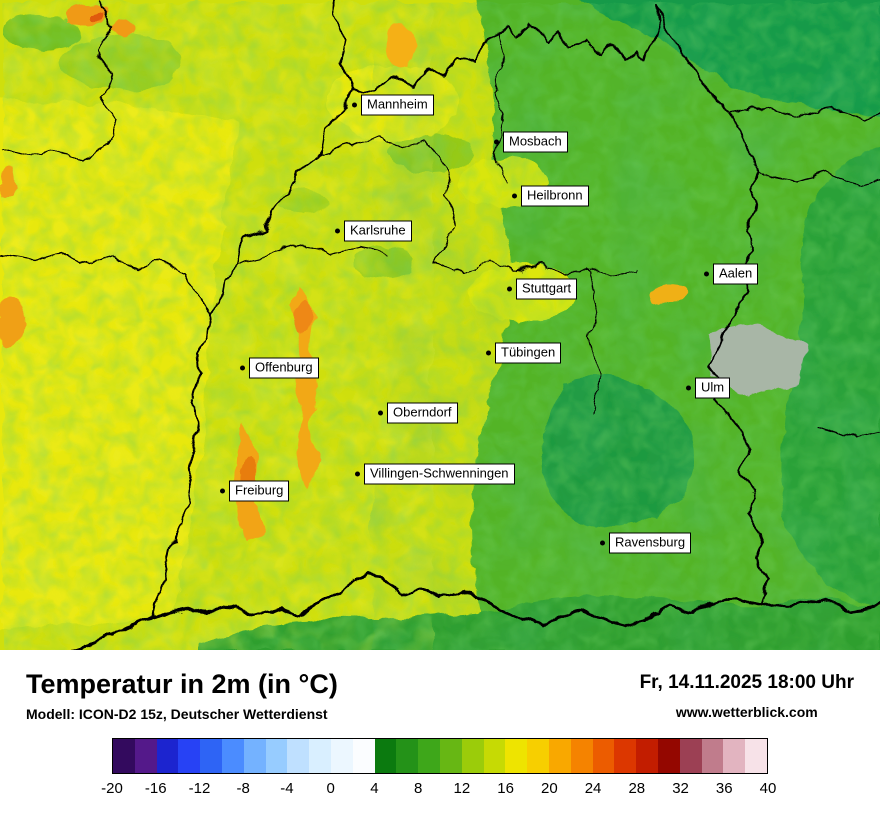 This screenshot has width=880, height=830. I want to click on city-label: Heilbronn, so click(555, 196).